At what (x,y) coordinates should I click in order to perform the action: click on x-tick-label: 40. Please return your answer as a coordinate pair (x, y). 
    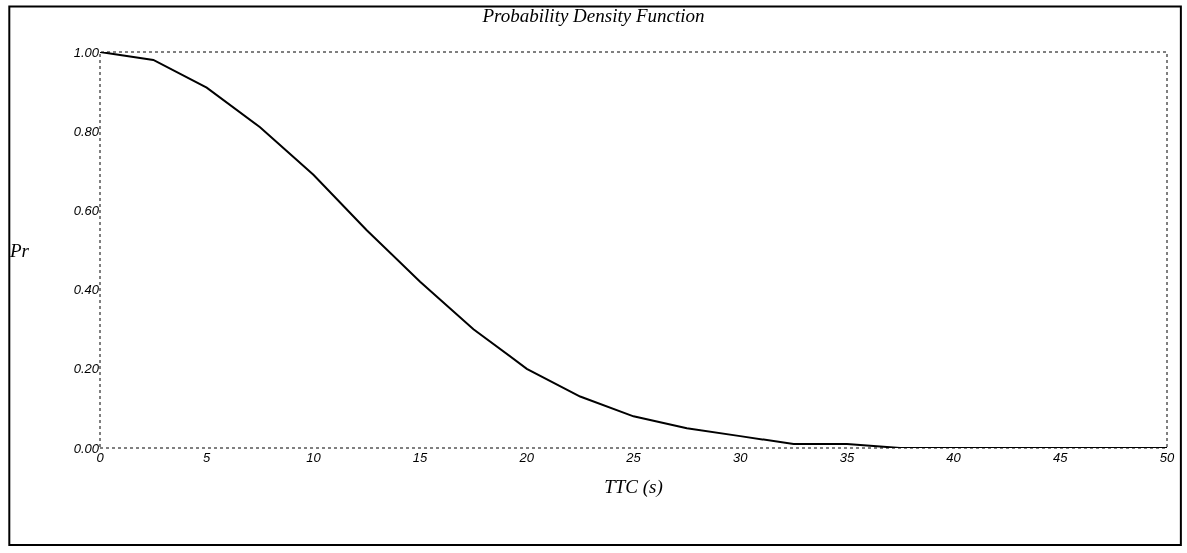
    Looking at the image, I should click on (954, 457).